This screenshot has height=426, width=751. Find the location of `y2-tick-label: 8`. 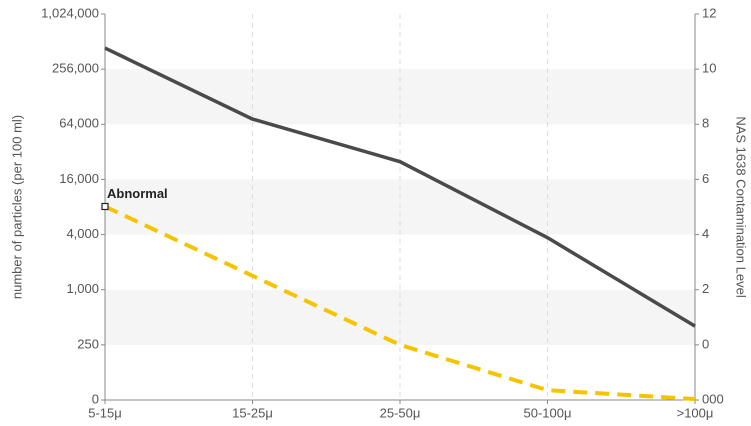

y2-tick-label: 8 is located at coordinates (705, 123).